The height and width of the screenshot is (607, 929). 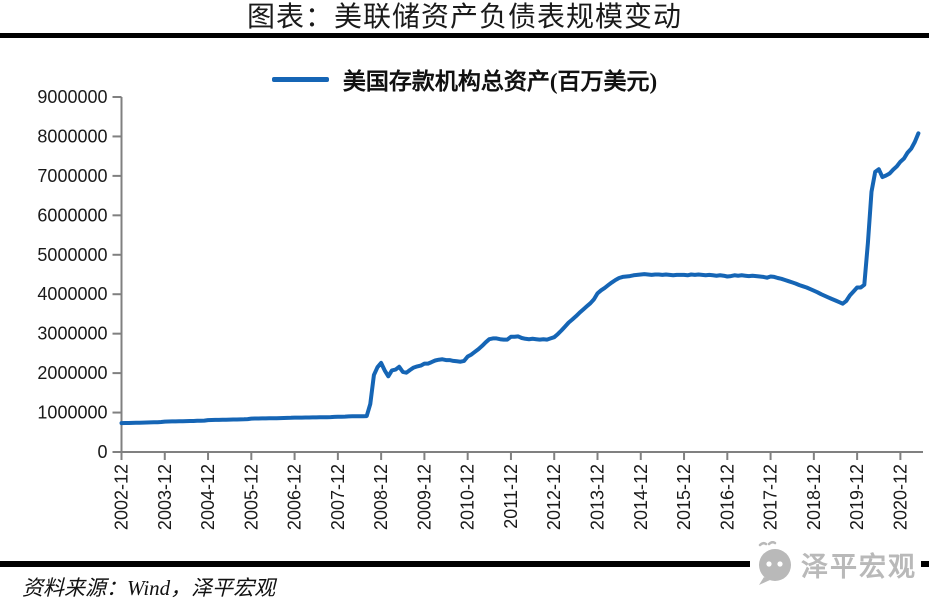 What do you see at coordinates (102, 452) in the screenshot?
I see `y-tick-label: 0` at bounding box center [102, 452].